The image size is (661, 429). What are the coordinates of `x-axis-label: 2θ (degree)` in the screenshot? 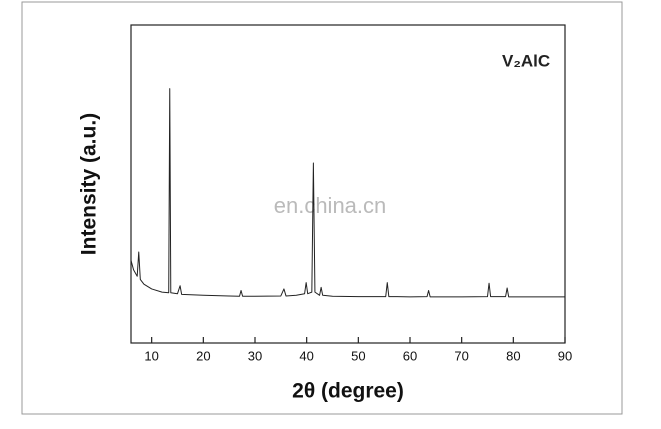 It's located at (348, 391).